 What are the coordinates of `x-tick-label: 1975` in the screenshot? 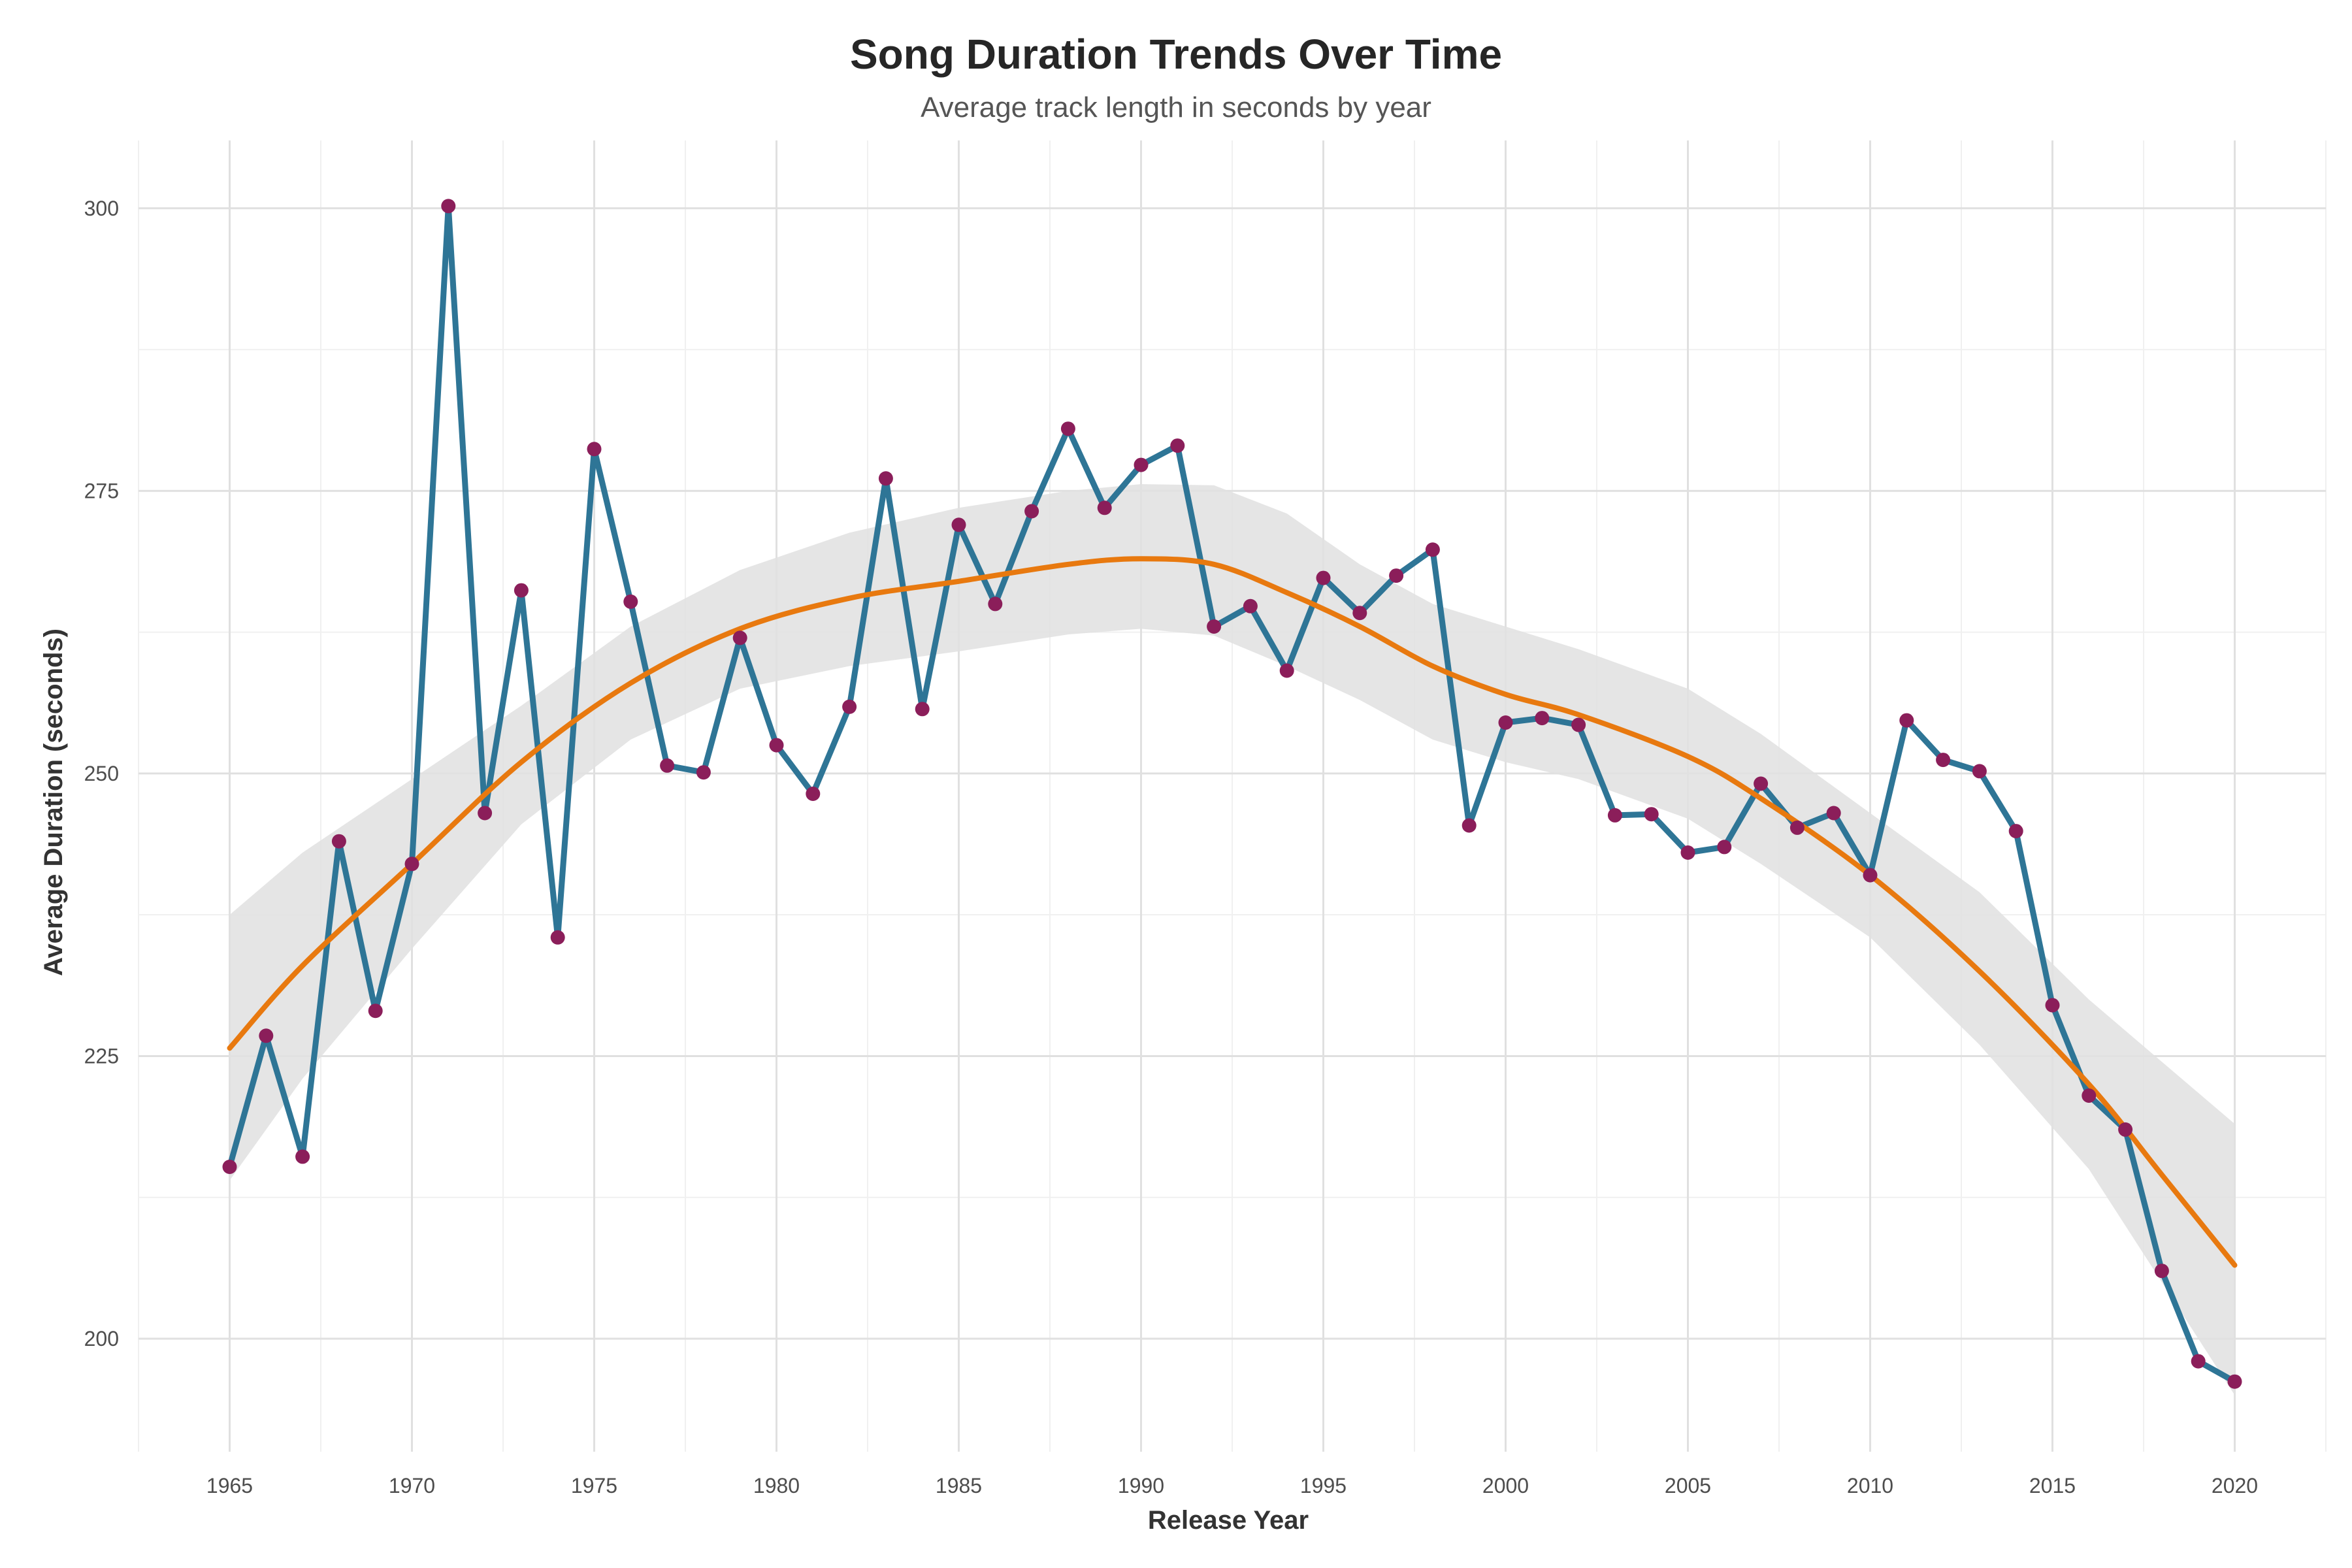 It's located at (594, 1485).